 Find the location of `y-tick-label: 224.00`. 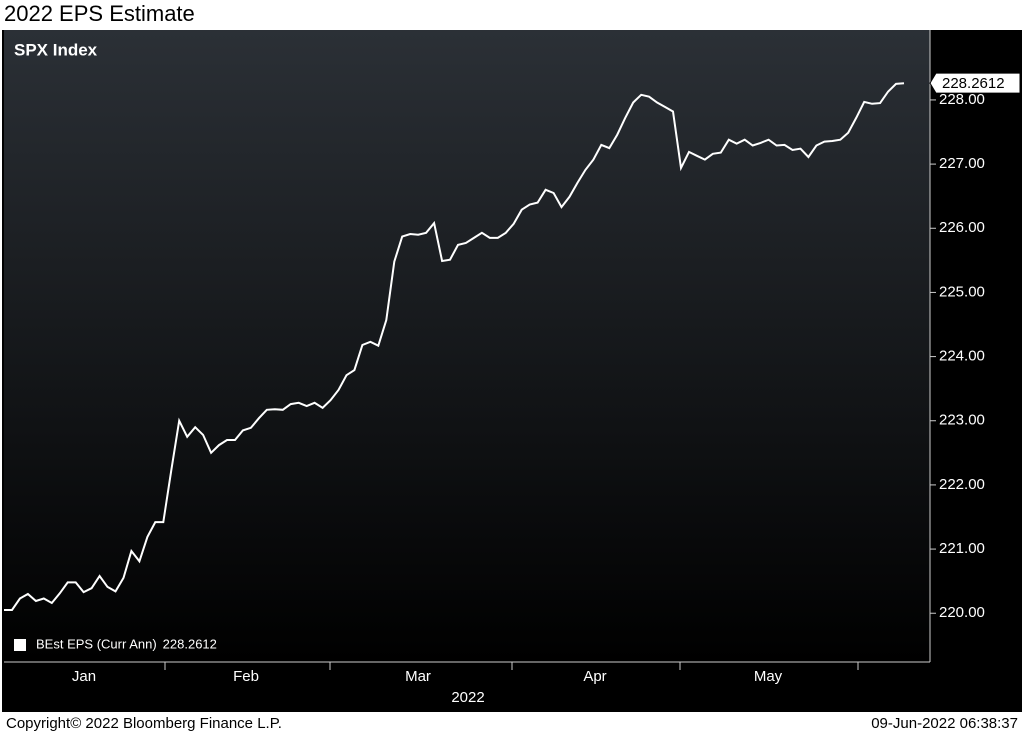

y-tick-label: 224.00 is located at coordinates (962, 356).